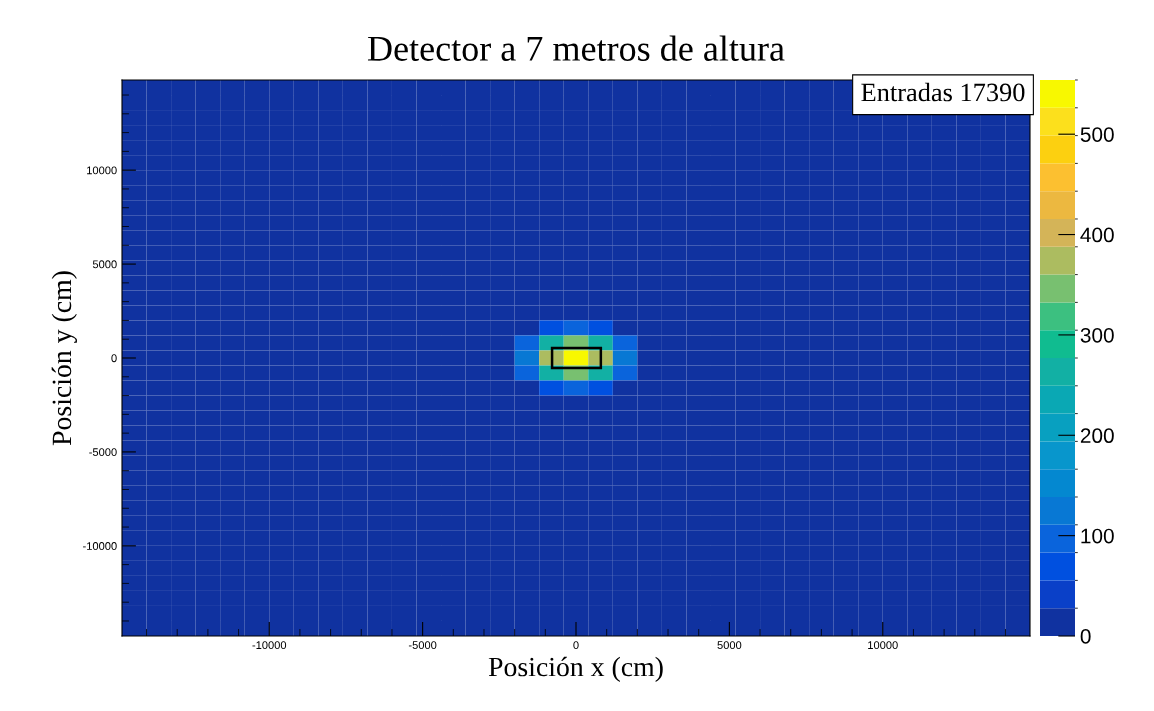 The height and width of the screenshot is (711, 1154). I want to click on chart-title: Detector a 7 metros de altura, so click(576, 48).